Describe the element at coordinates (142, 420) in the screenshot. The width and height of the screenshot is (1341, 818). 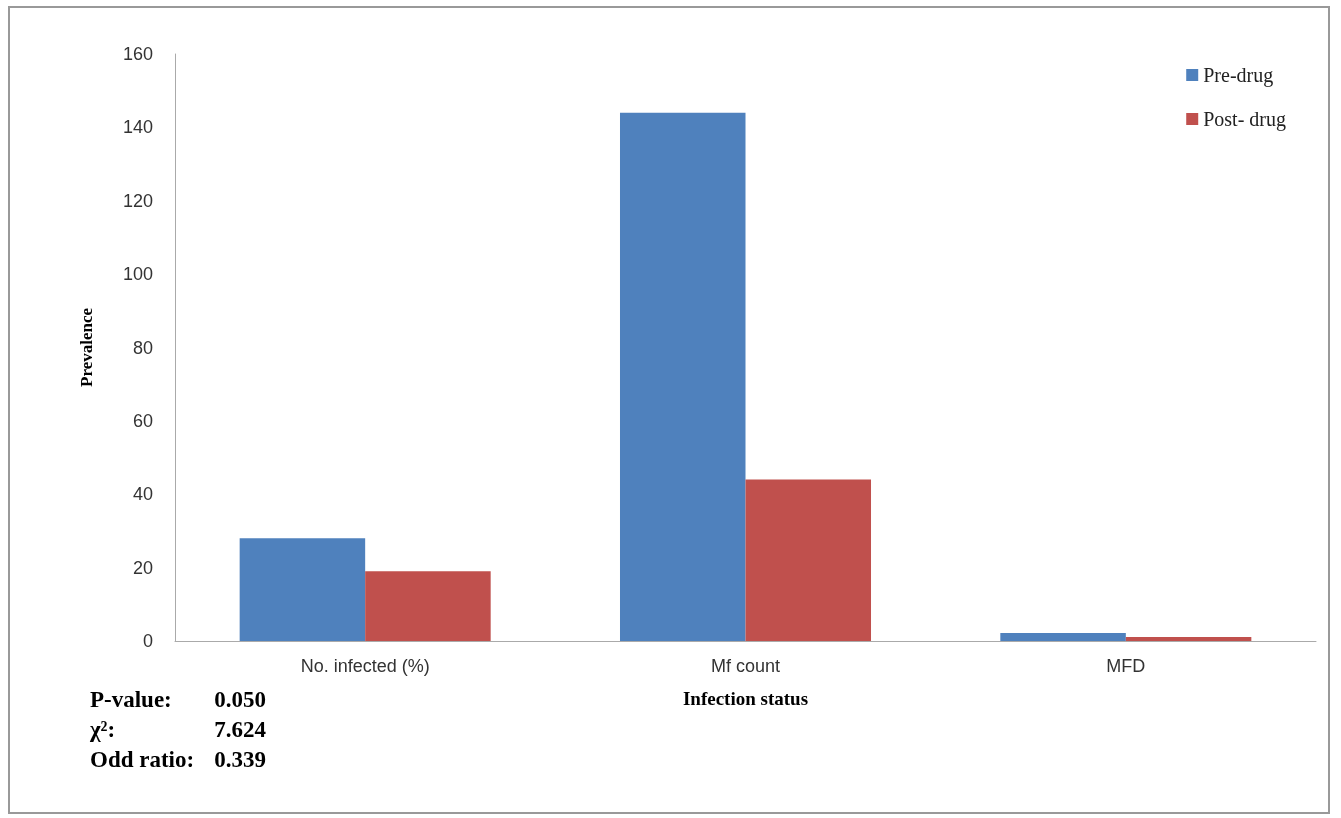
I see `y-tick-label: 60` at that location.